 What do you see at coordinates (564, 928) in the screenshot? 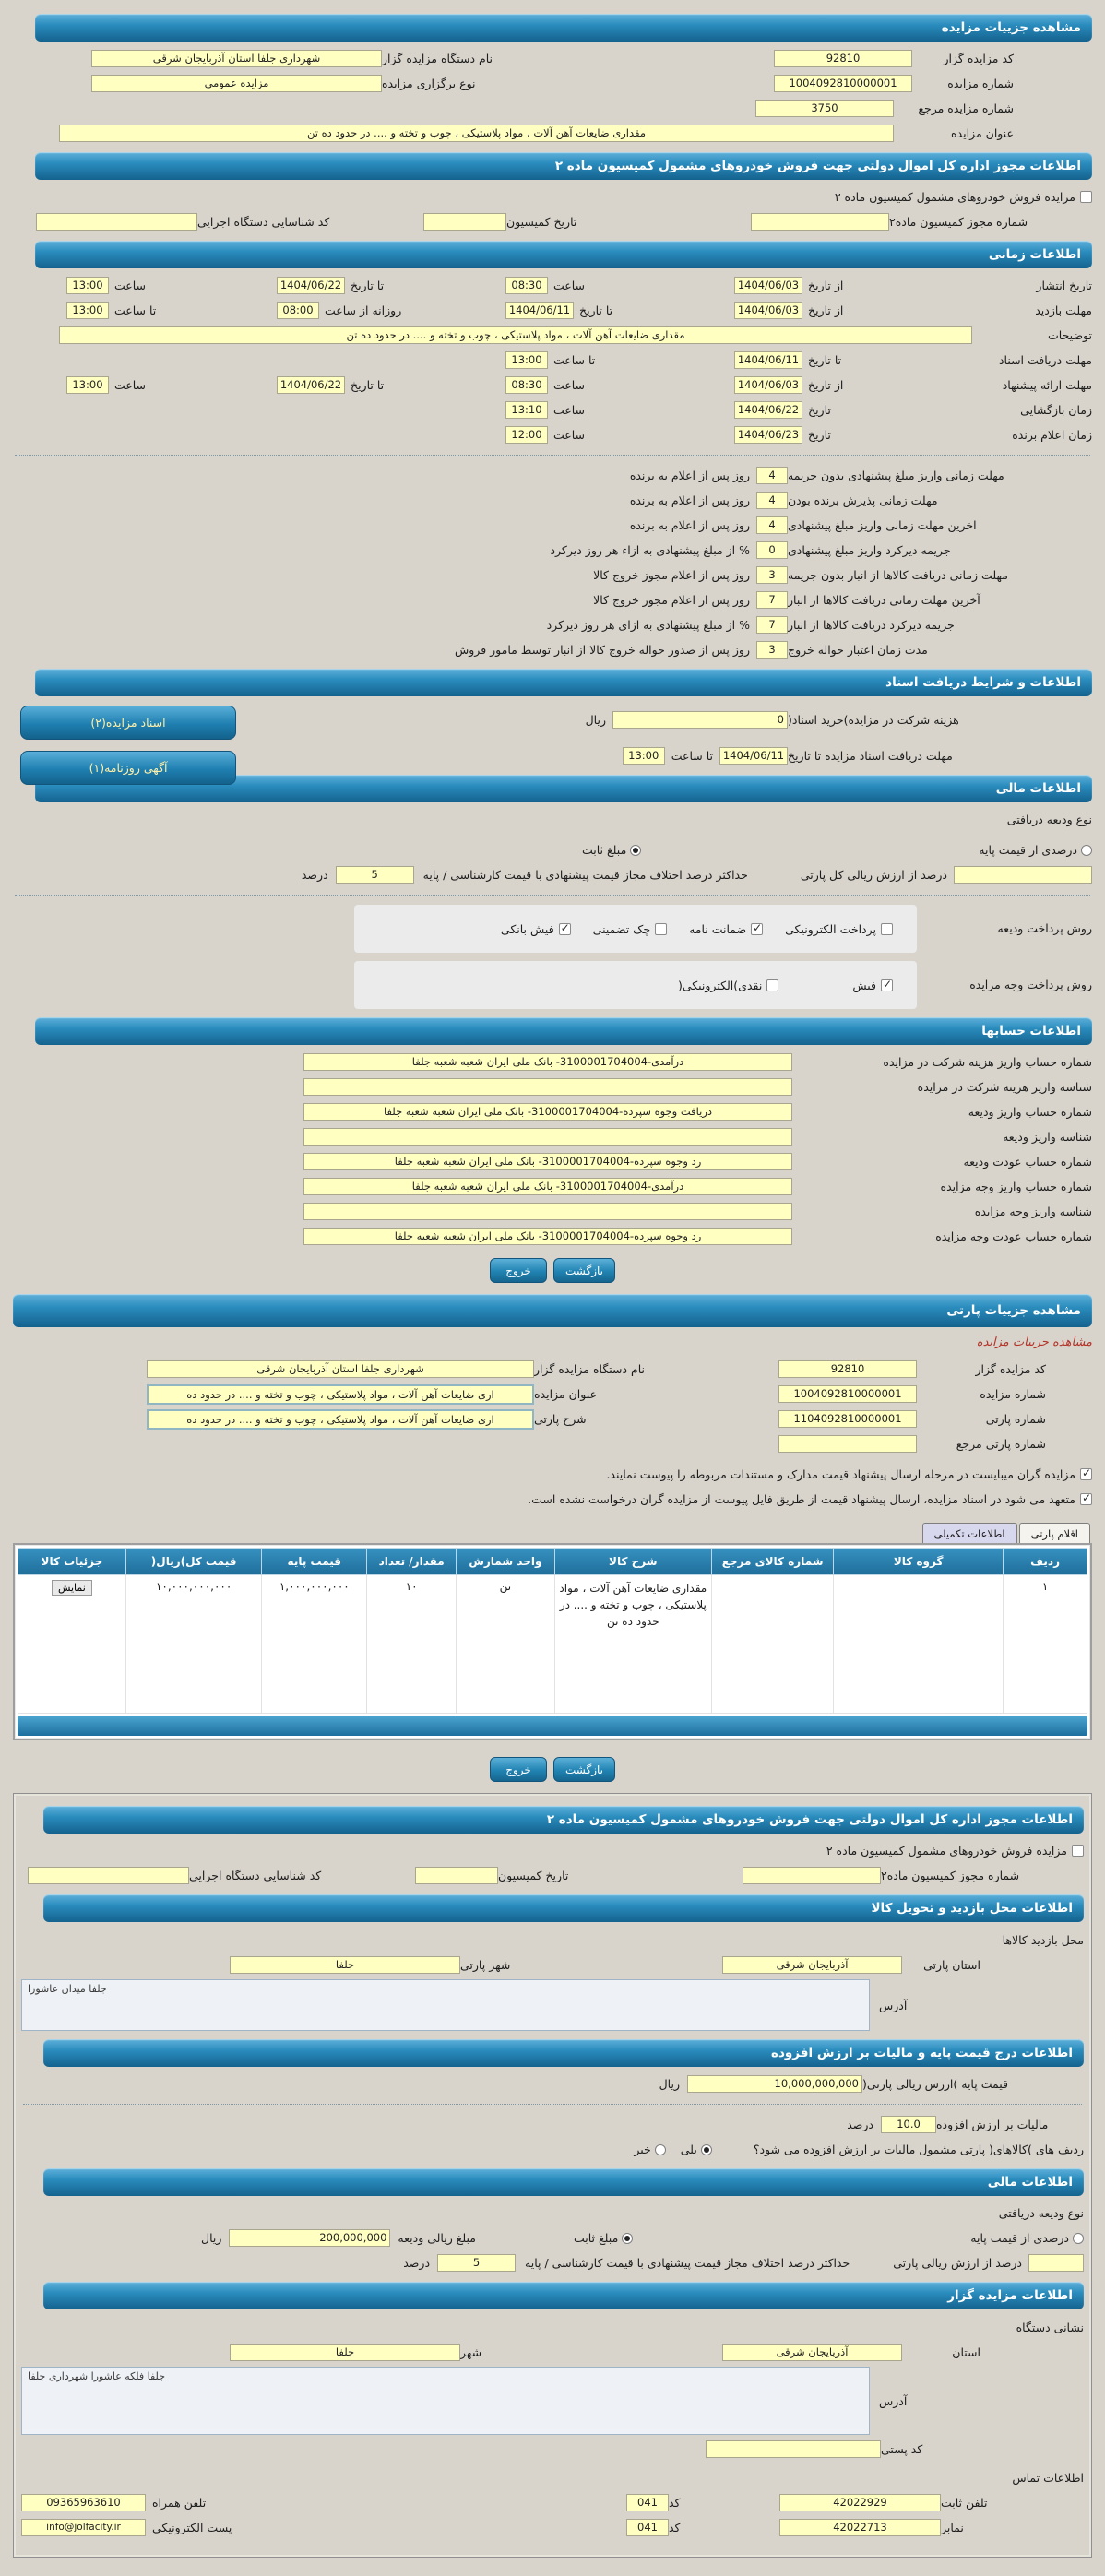
I see `bank-slip-checkbox` at bounding box center [564, 928].